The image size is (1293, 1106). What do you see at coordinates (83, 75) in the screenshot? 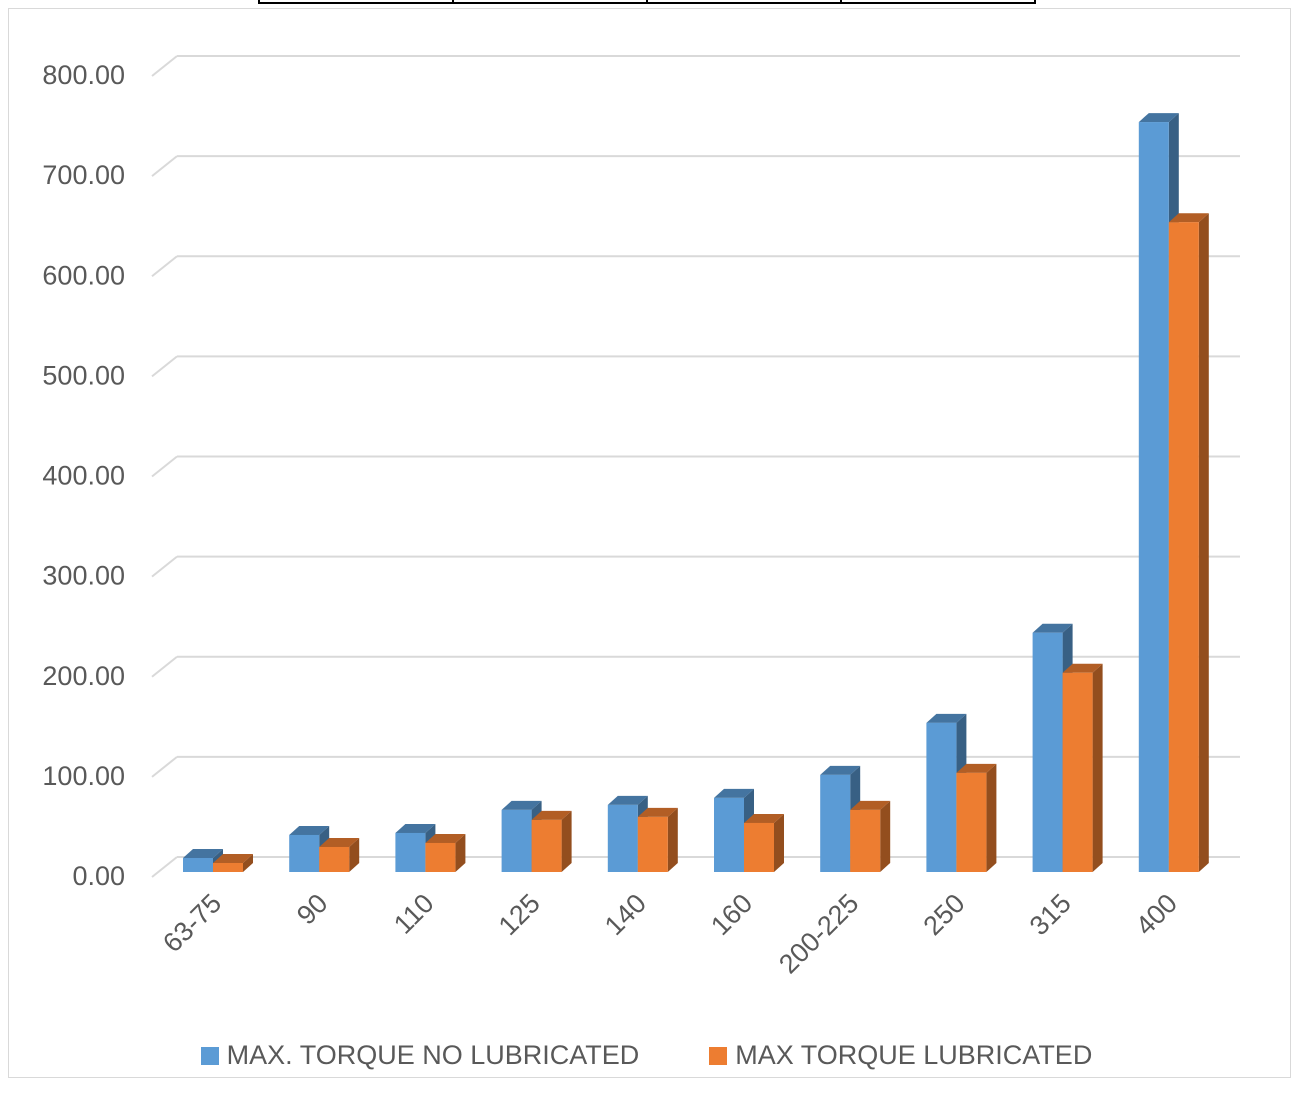
I see `y-tick-label: 800.00` at bounding box center [83, 75].